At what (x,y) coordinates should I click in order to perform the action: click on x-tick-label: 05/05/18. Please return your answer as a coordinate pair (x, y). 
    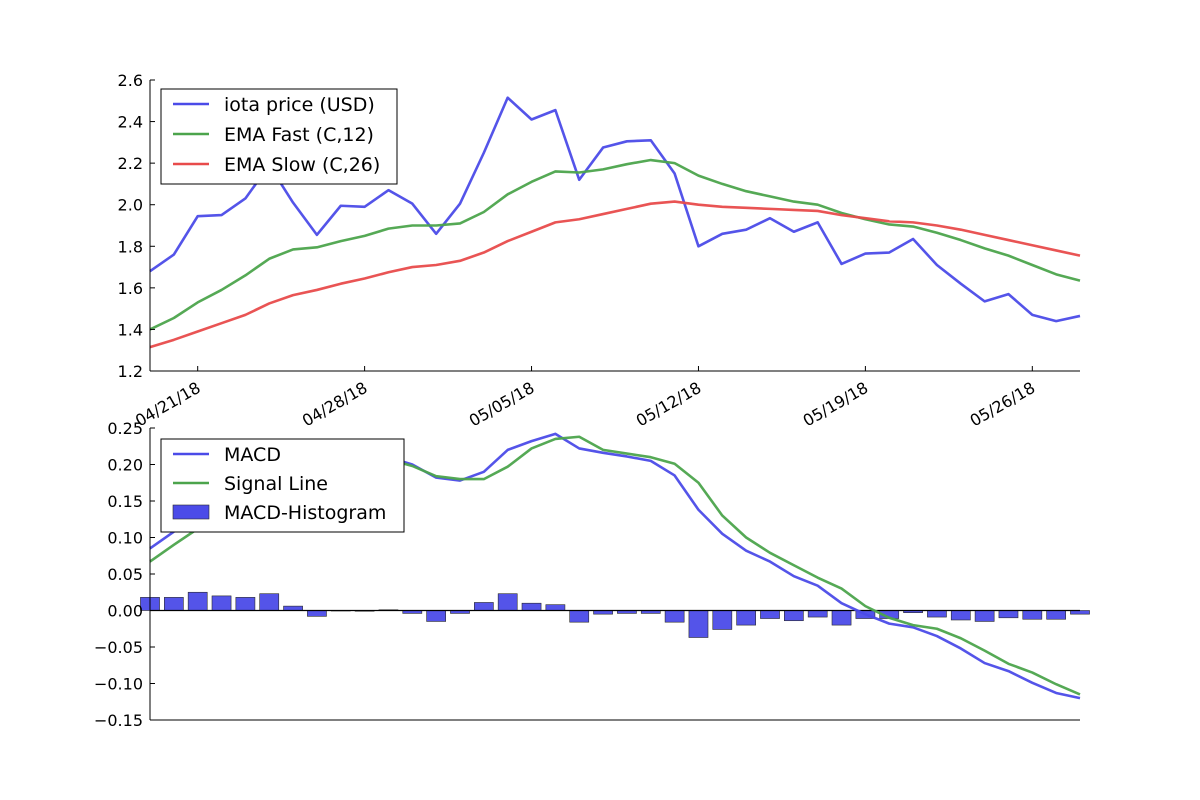
    Looking at the image, I should click on (502, 404).